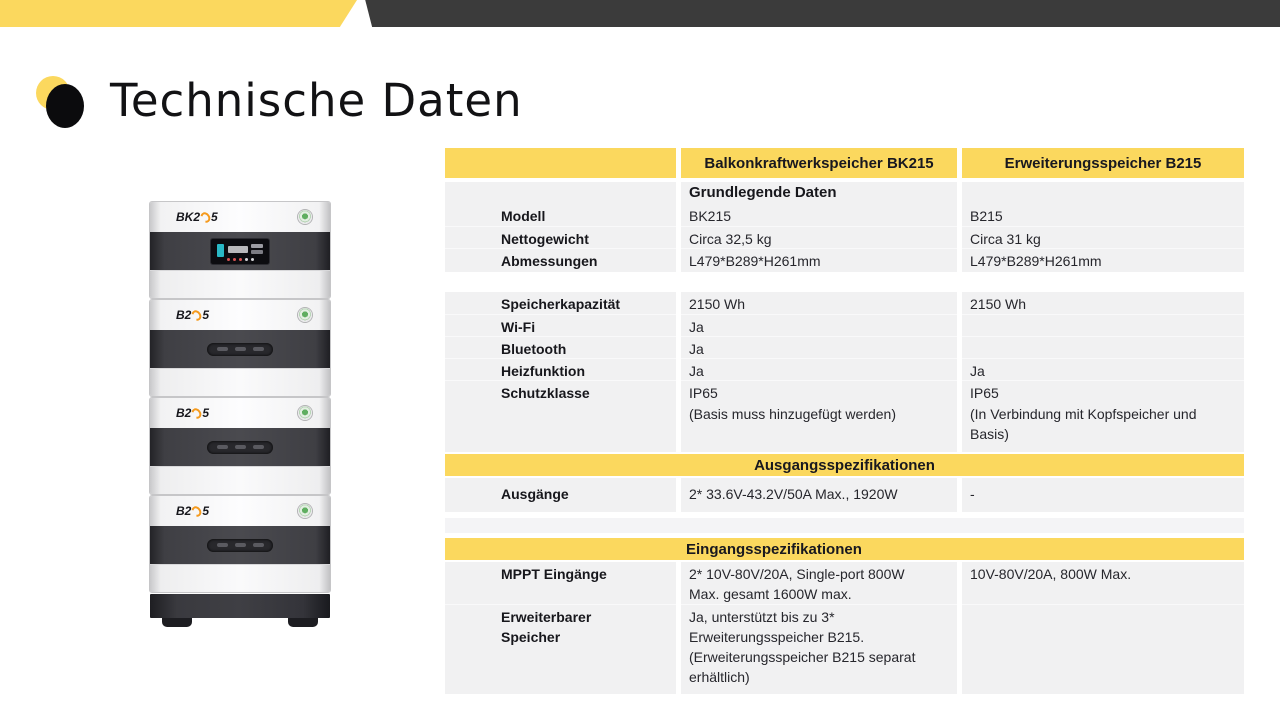 The width and height of the screenshot is (1280, 720). I want to click on display-percentage-text, so click(238, 249).